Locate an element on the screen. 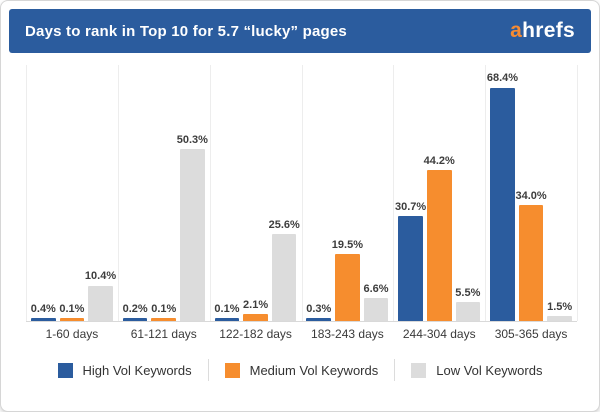 Image resolution: width=600 pixels, height=412 pixels. legend-item-low-vol-keywords: Low Vol Keywords is located at coordinates (477, 370).